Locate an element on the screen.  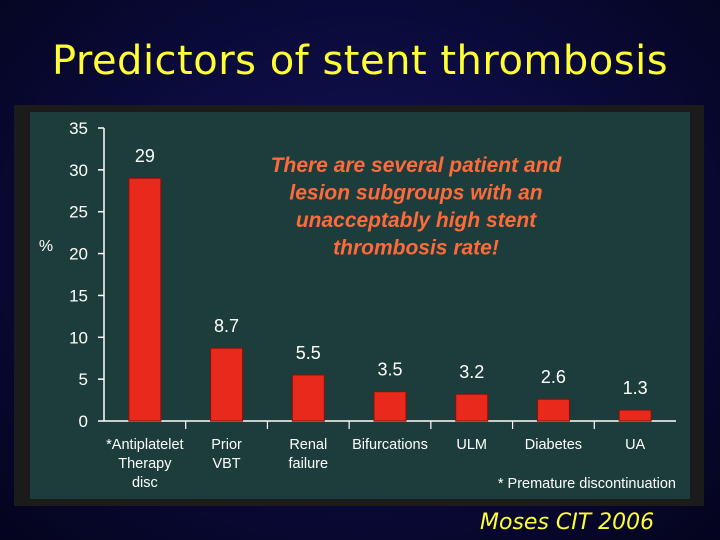
y-tick-label: 0 is located at coordinates (83, 421).